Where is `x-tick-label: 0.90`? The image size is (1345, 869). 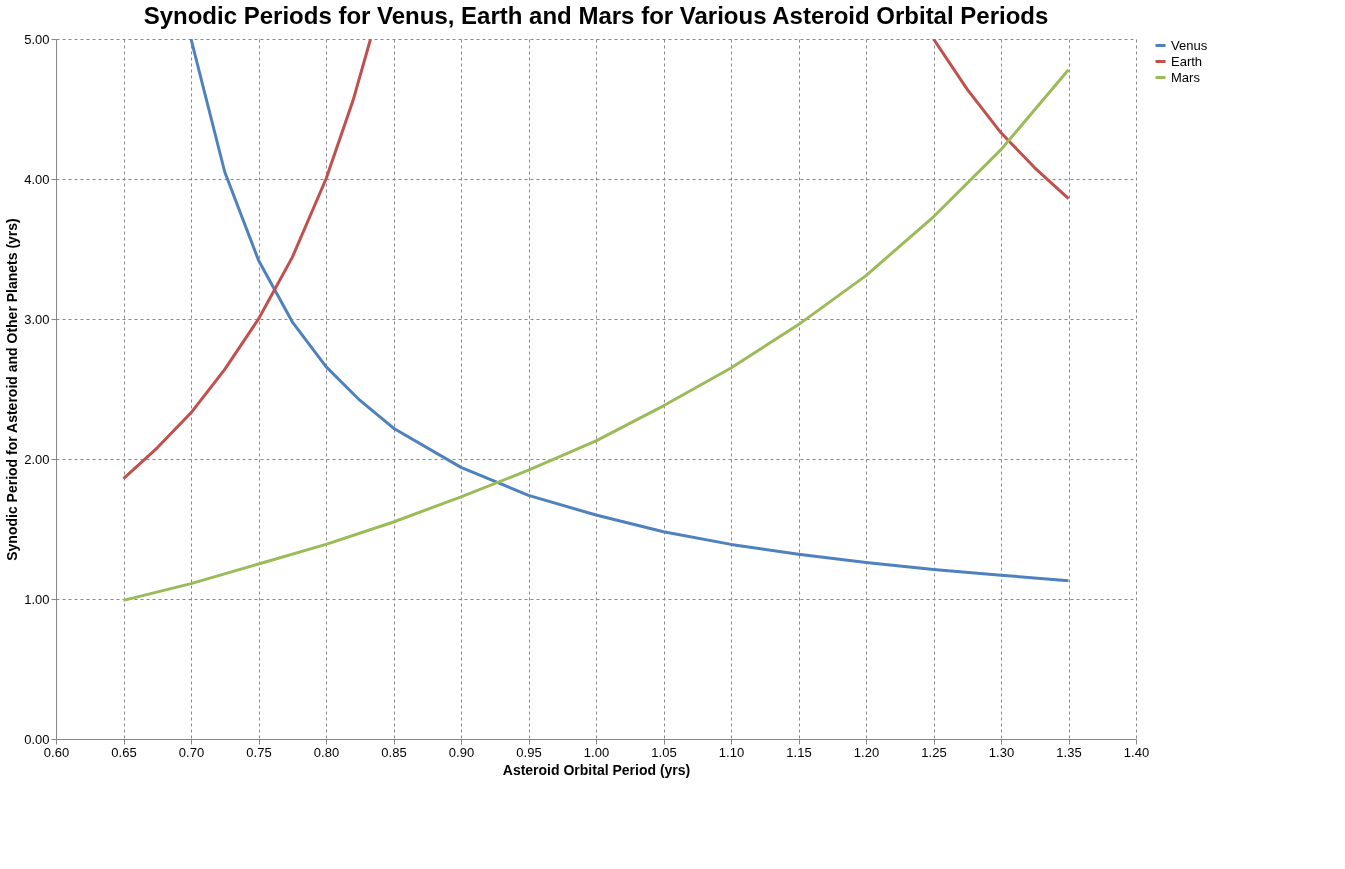
x-tick-label: 0.90 is located at coordinates (461, 752).